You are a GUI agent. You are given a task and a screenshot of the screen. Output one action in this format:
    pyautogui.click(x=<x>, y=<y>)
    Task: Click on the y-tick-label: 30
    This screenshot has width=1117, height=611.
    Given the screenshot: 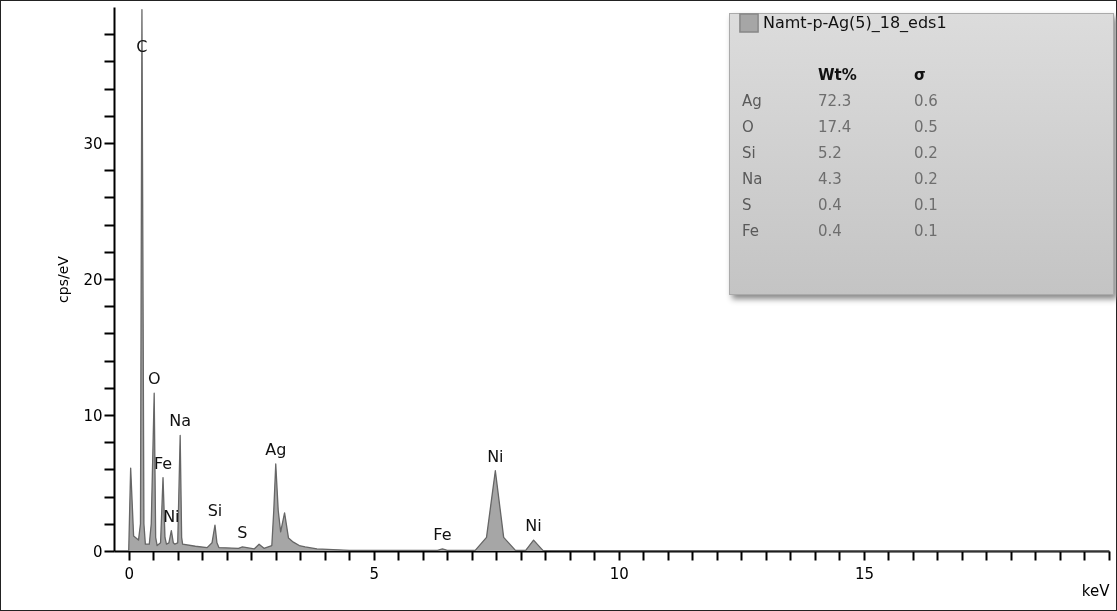 What is the action you would take?
    pyautogui.click(x=93, y=143)
    